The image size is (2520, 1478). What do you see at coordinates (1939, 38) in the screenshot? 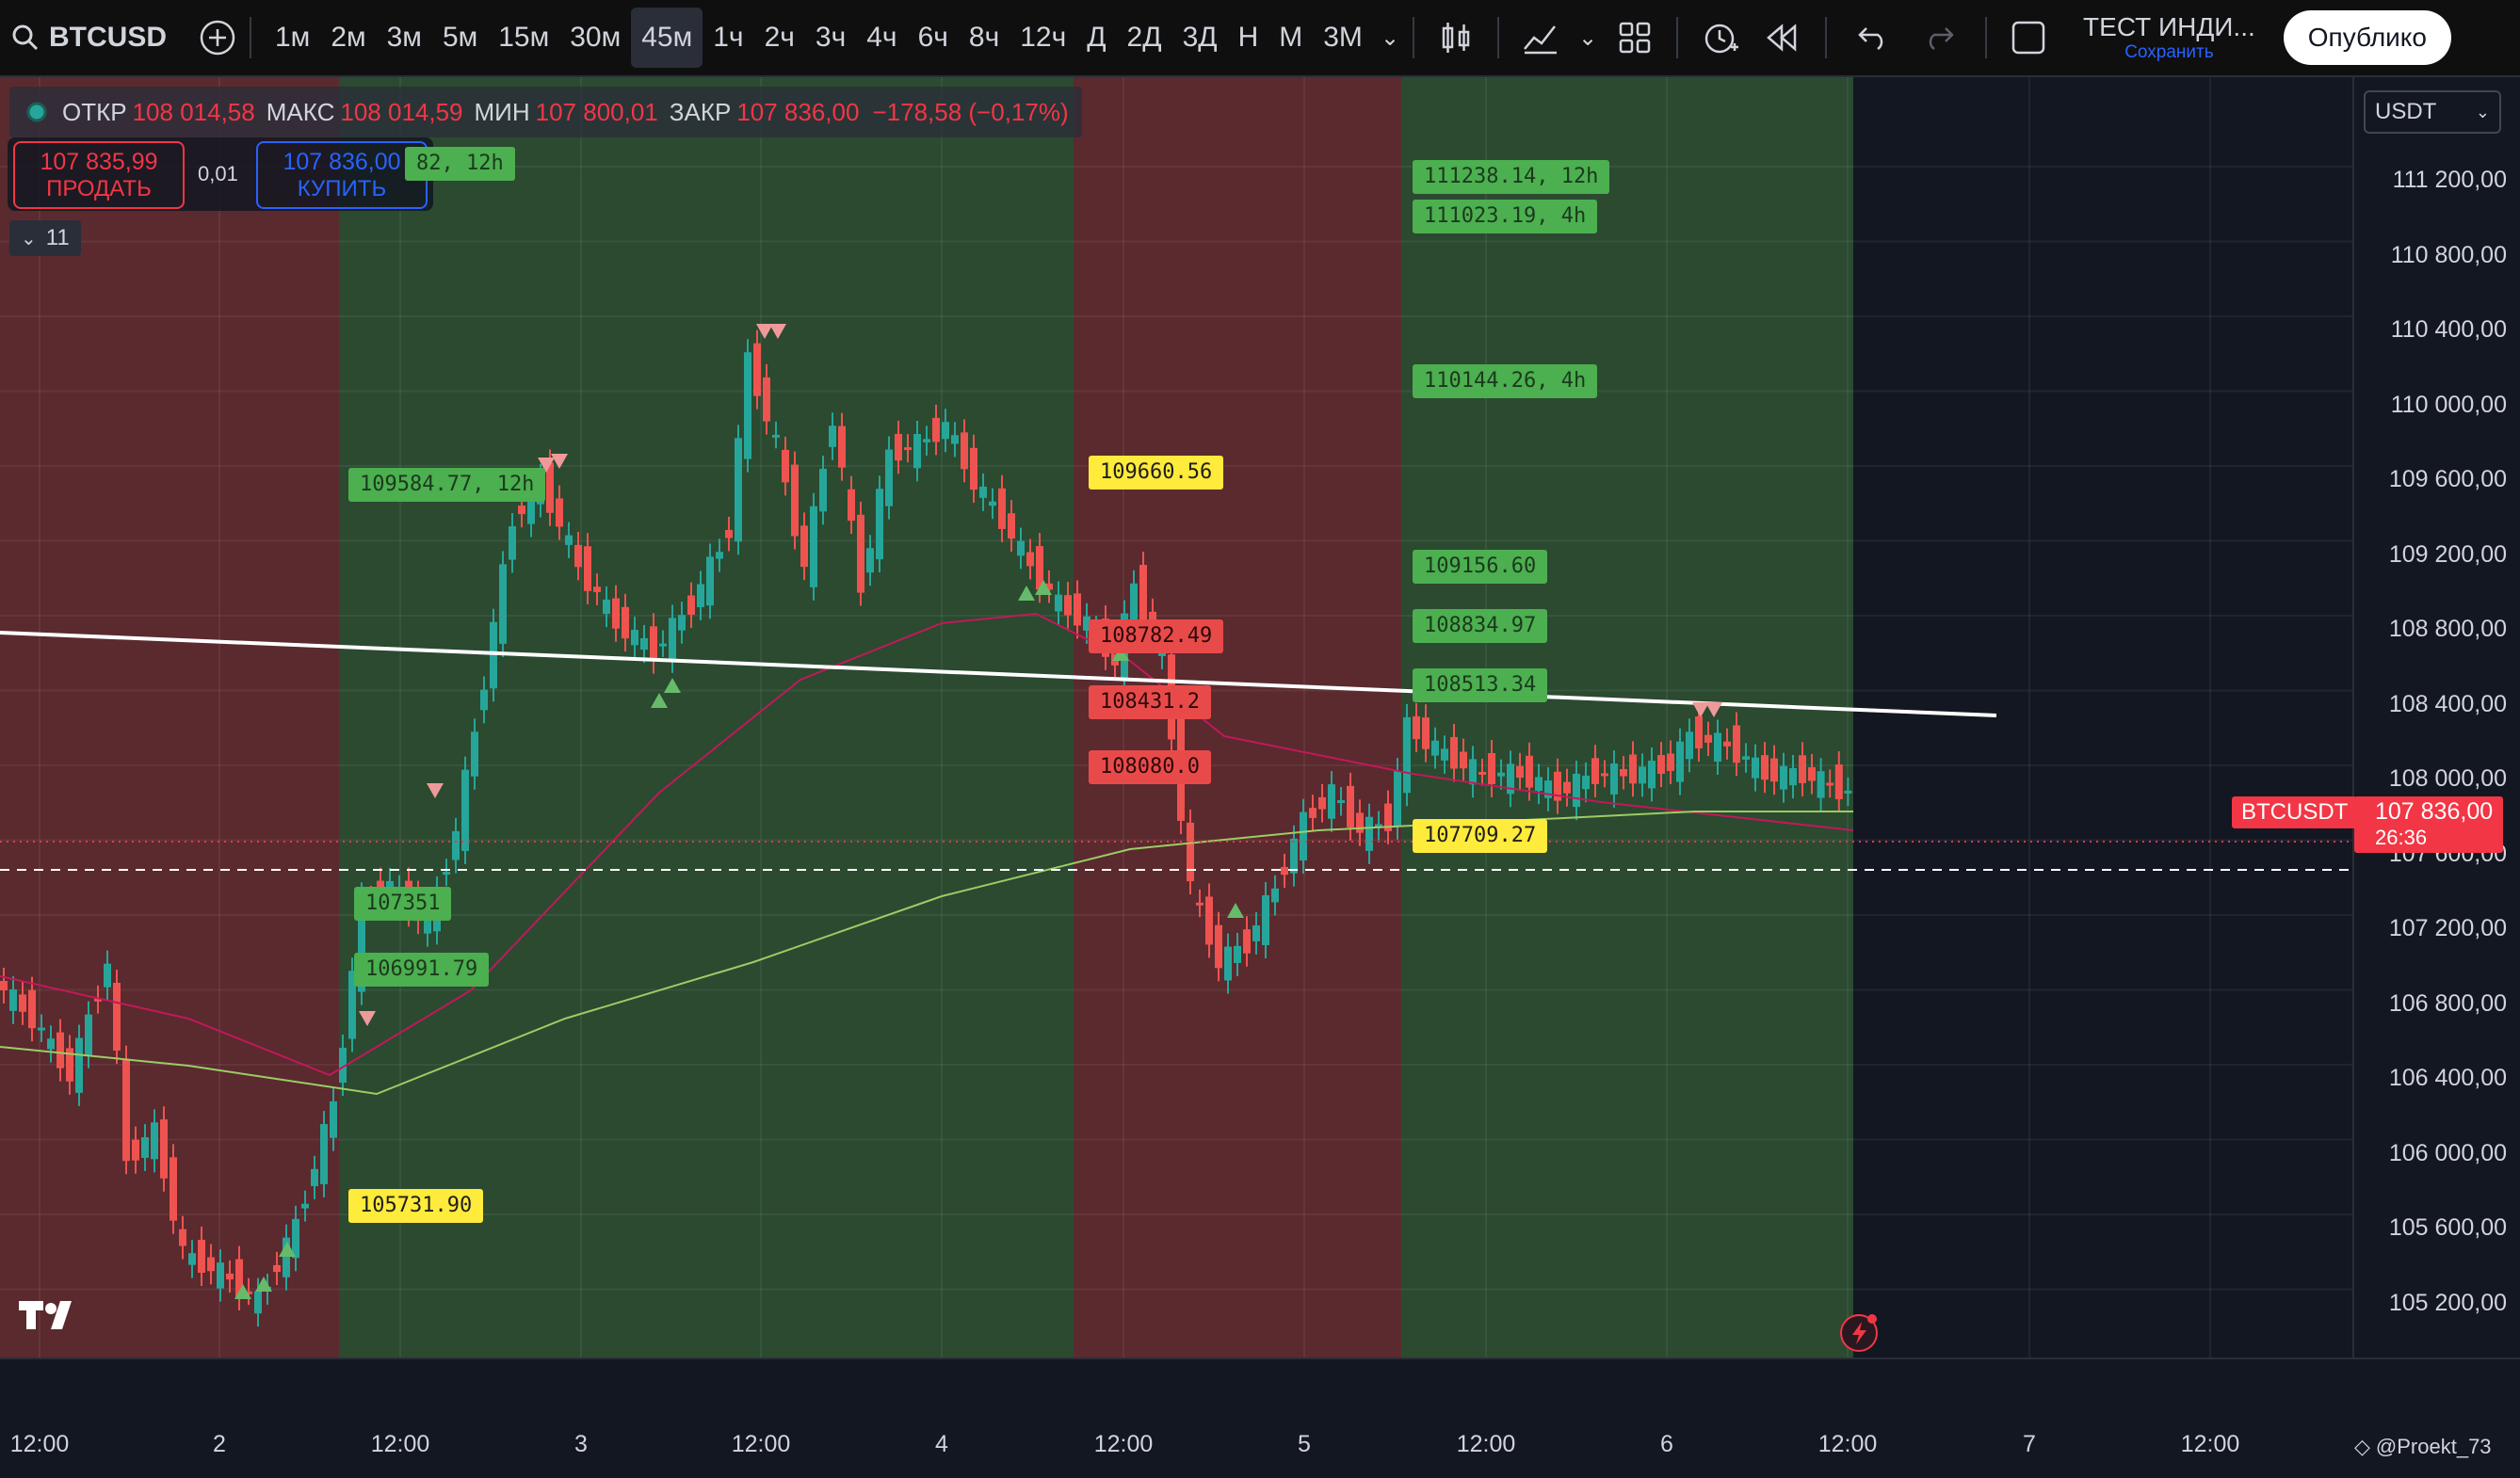
I see `redo-icon` at bounding box center [1939, 38].